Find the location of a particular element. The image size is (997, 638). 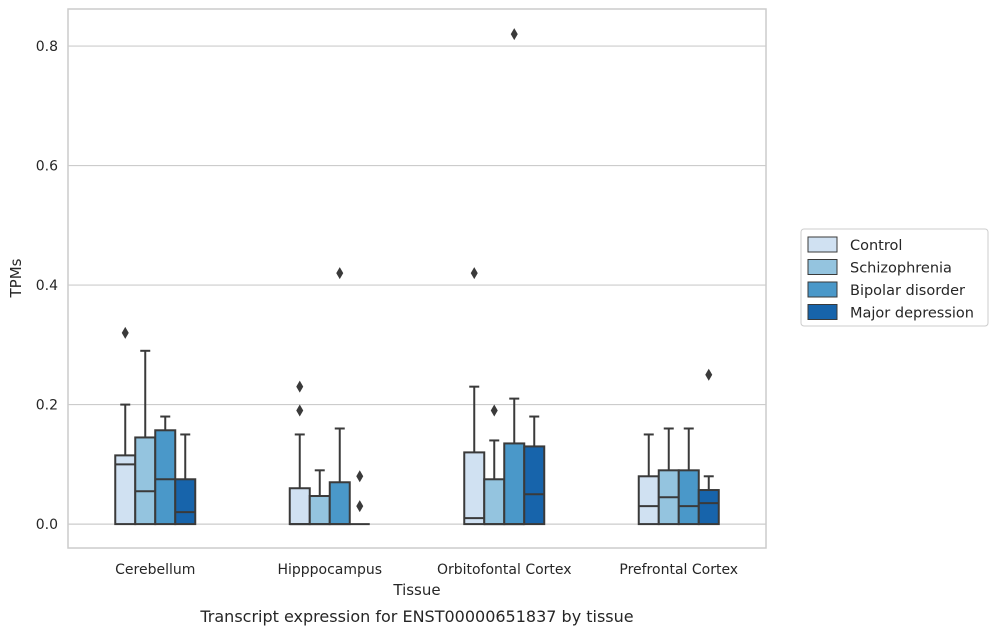

x-tick-label: Hipppocampus is located at coordinates (329, 570).